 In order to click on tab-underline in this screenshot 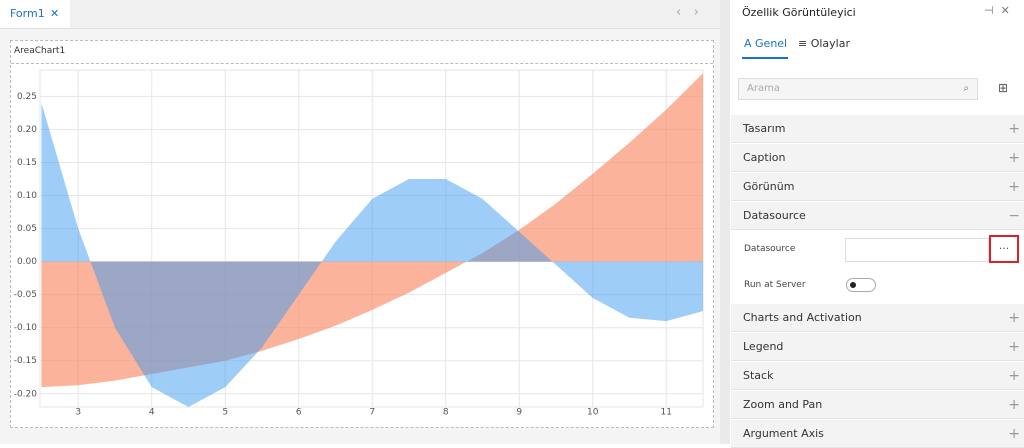, I will do `click(765, 58)`.